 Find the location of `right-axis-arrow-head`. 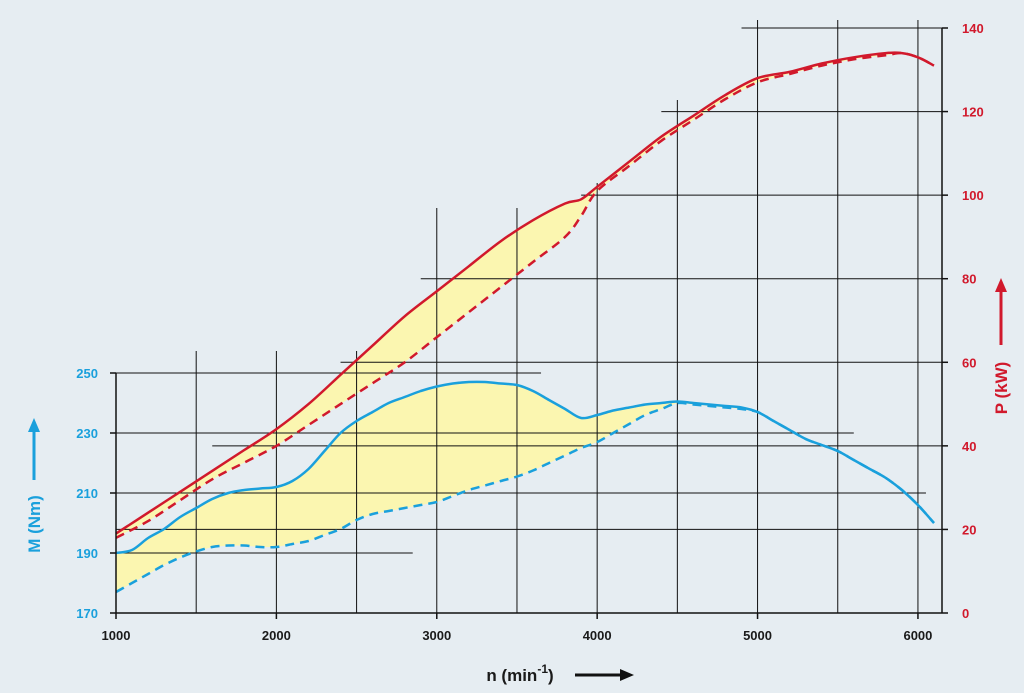

right-axis-arrow-head is located at coordinates (1001, 285).